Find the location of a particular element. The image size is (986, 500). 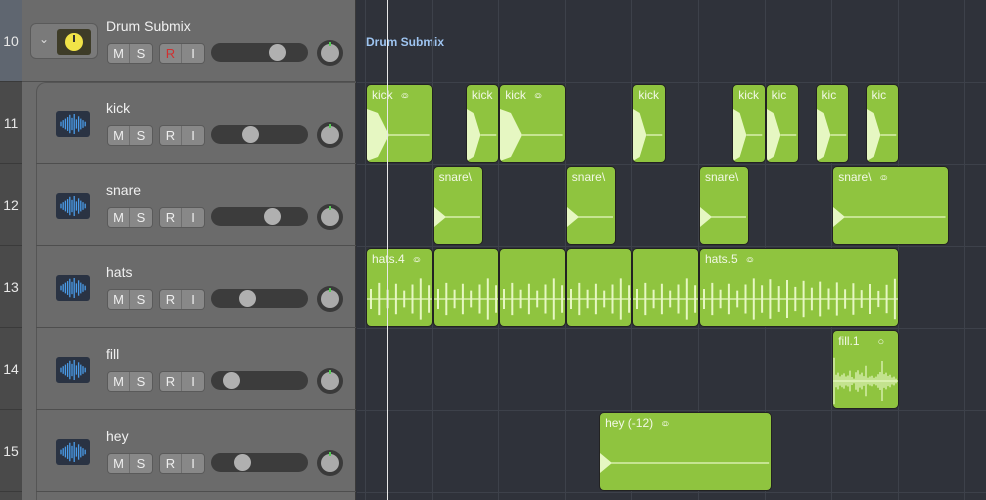

track-number: 10 is located at coordinates (11, 41).